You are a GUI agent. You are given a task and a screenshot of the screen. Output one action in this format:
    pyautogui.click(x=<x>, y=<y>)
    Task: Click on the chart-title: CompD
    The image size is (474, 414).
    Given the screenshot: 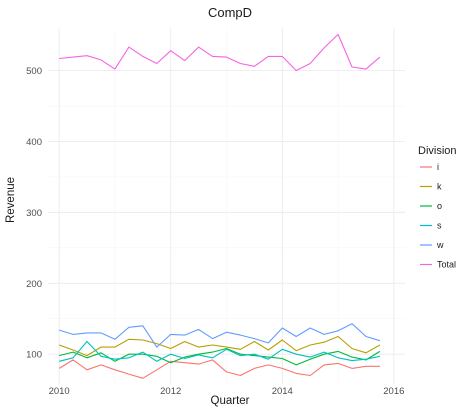 What is the action you would take?
    pyautogui.click(x=230, y=12)
    